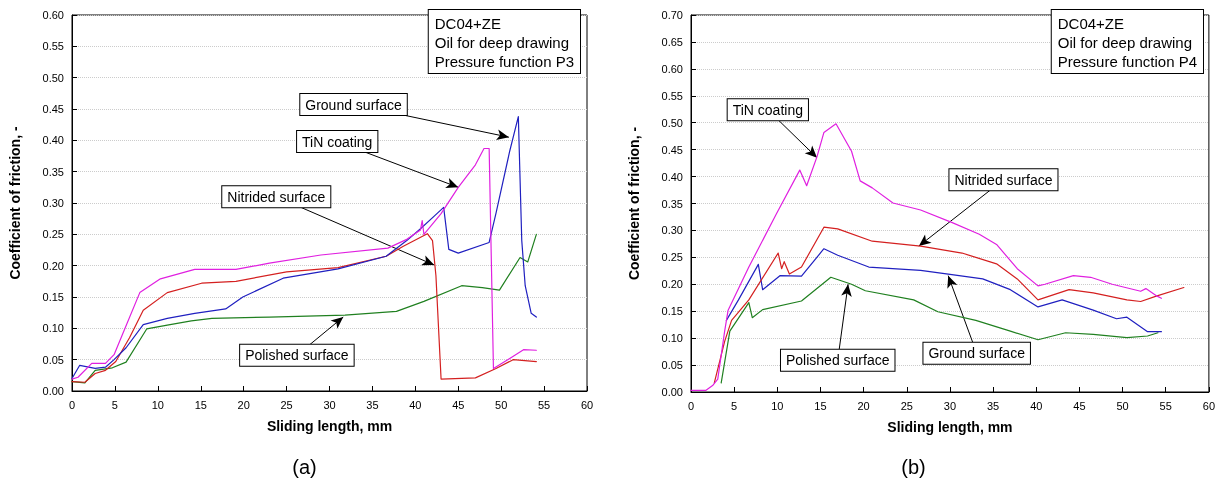  I want to click on y-tick-label: 0.70, so click(672, 15).